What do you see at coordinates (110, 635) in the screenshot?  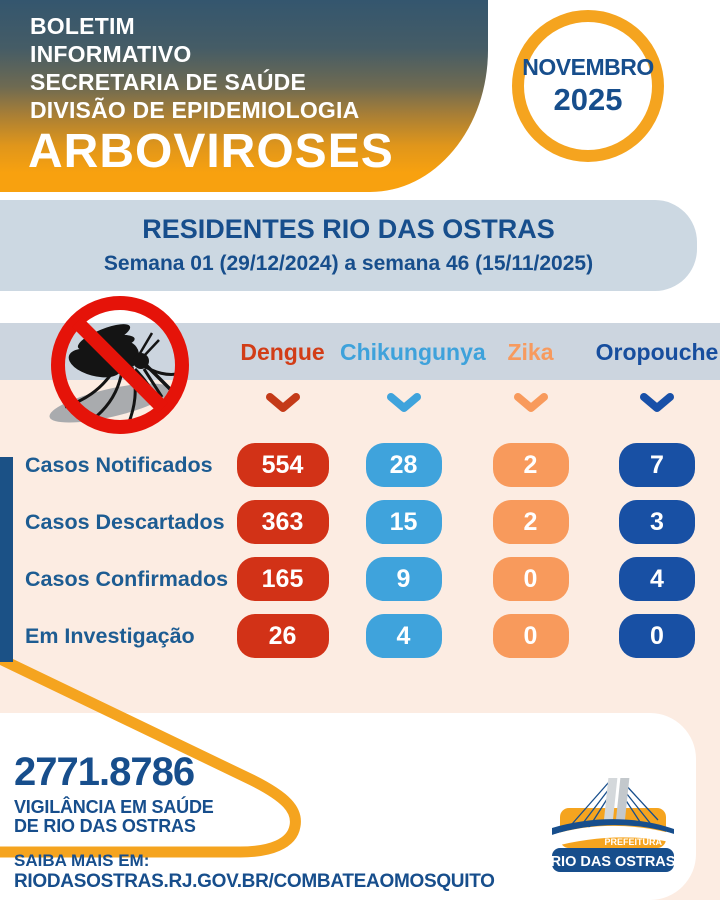 I see `row-label-investigacao: Em Investigação` at bounding box center [110, 635].